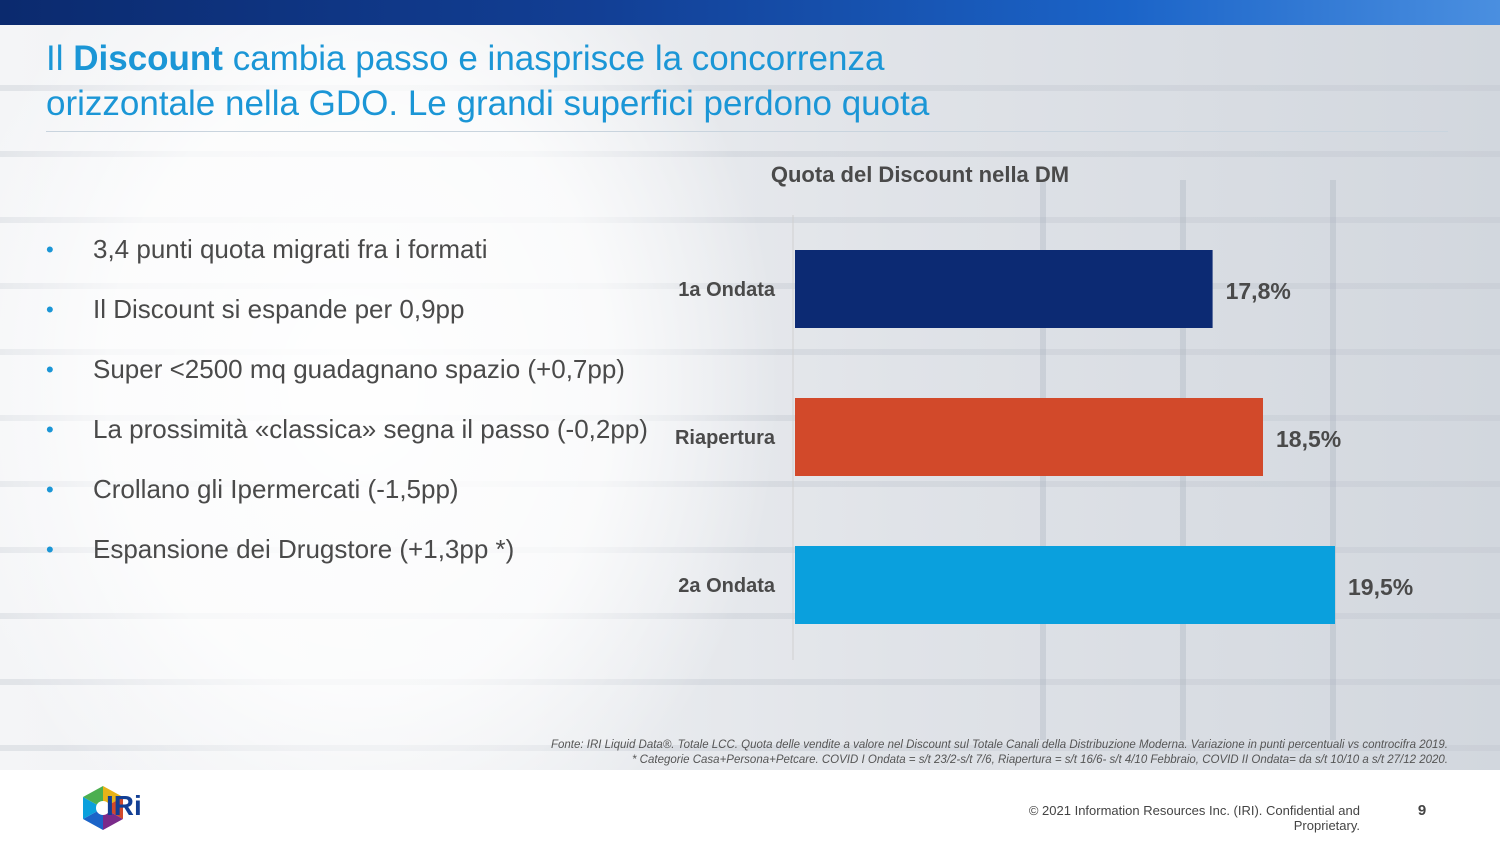  I want to click on title-part1: Il, so click(60, 58).